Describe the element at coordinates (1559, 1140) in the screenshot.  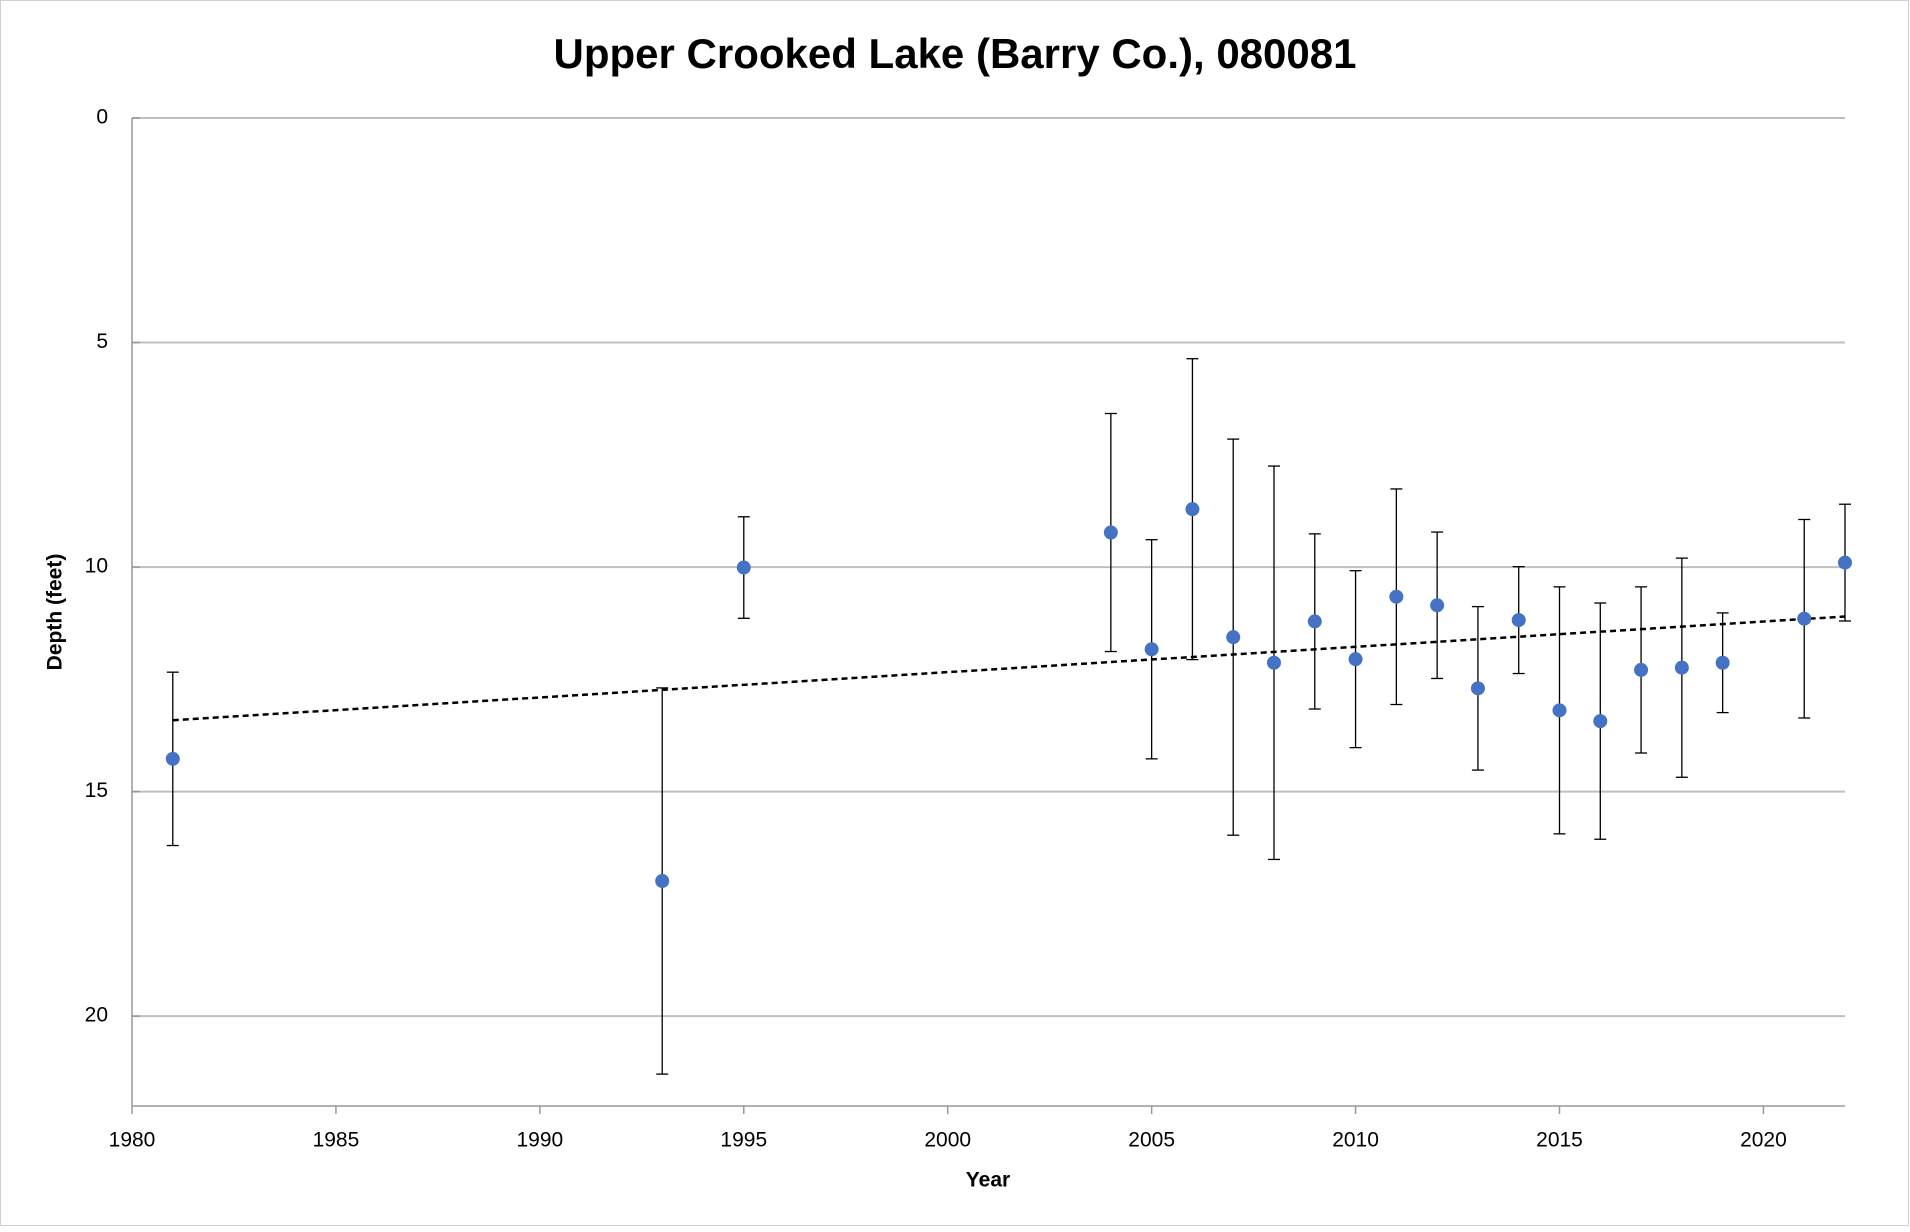
I see `x-tick-label: 2015` at that location.